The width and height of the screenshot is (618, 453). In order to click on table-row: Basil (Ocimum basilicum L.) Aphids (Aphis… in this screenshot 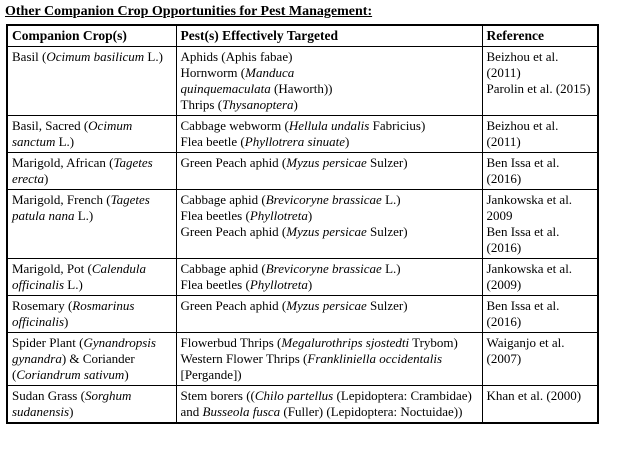, I will do `click(302, 81)`.